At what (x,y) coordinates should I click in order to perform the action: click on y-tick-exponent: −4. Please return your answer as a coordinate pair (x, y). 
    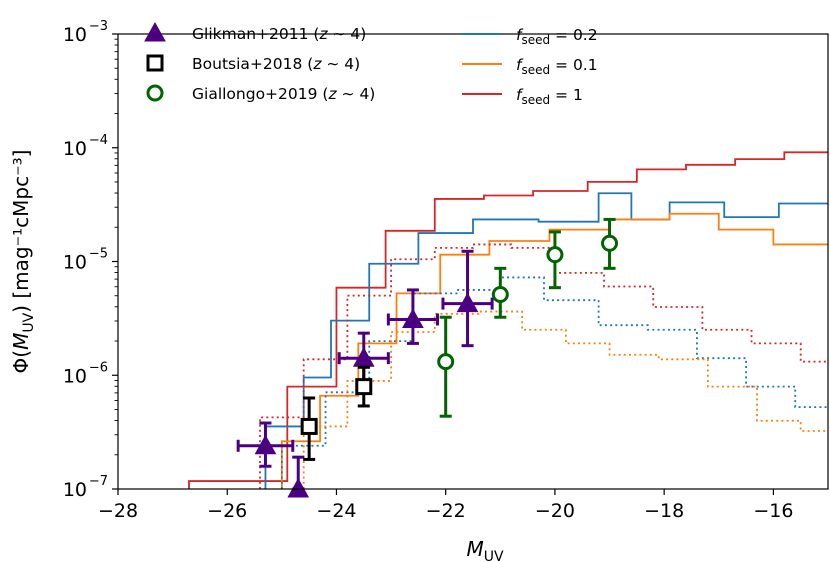
    Looking at the image, I should click on (98, 140).